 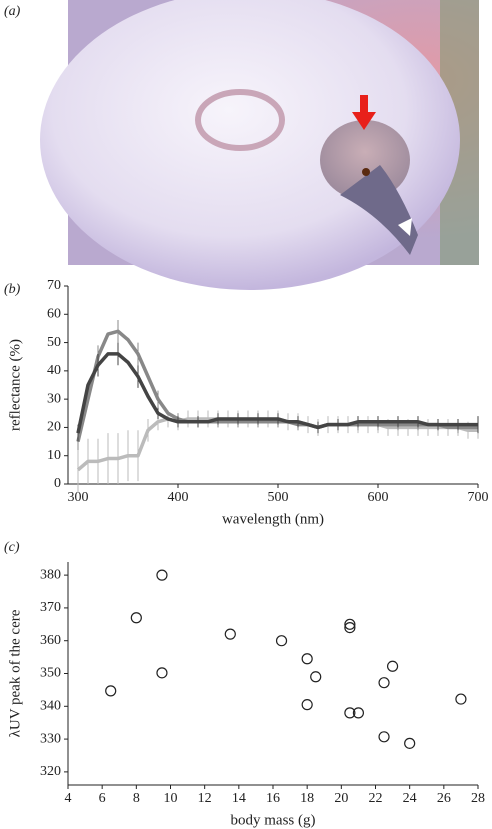 I want to click on panel-label: (a), so click(x=12, y=11).